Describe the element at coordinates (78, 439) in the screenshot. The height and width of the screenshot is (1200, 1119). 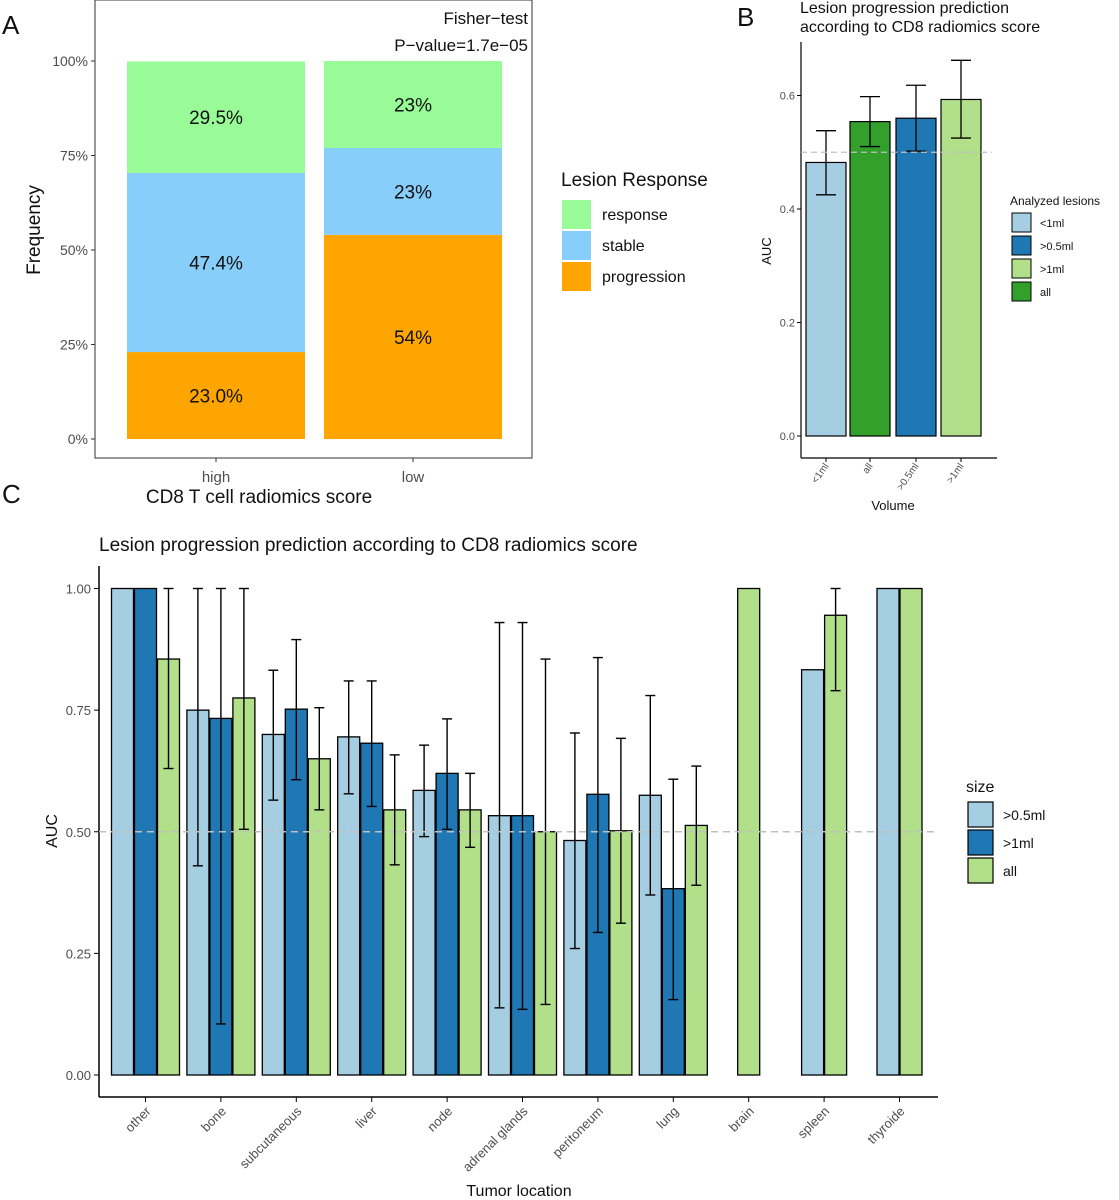
I see `y-tick-label: 0%` at that location.